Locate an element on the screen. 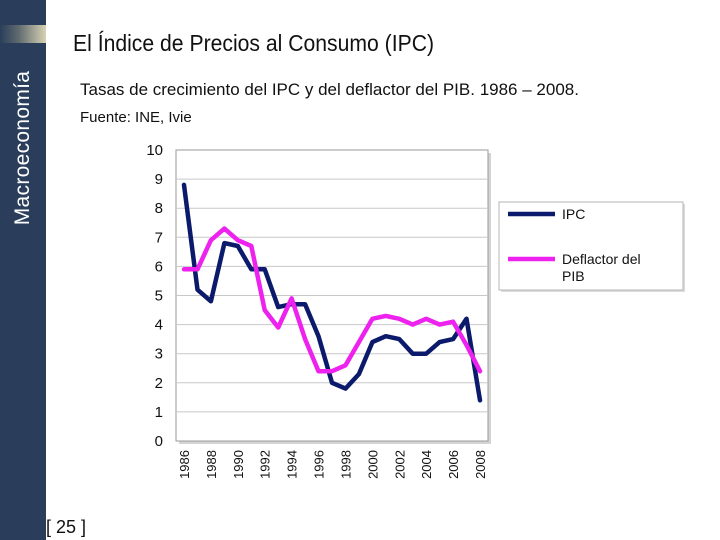 The image size is (720, 540). y-tick-label: 5 is located at coordinates (159, 296).